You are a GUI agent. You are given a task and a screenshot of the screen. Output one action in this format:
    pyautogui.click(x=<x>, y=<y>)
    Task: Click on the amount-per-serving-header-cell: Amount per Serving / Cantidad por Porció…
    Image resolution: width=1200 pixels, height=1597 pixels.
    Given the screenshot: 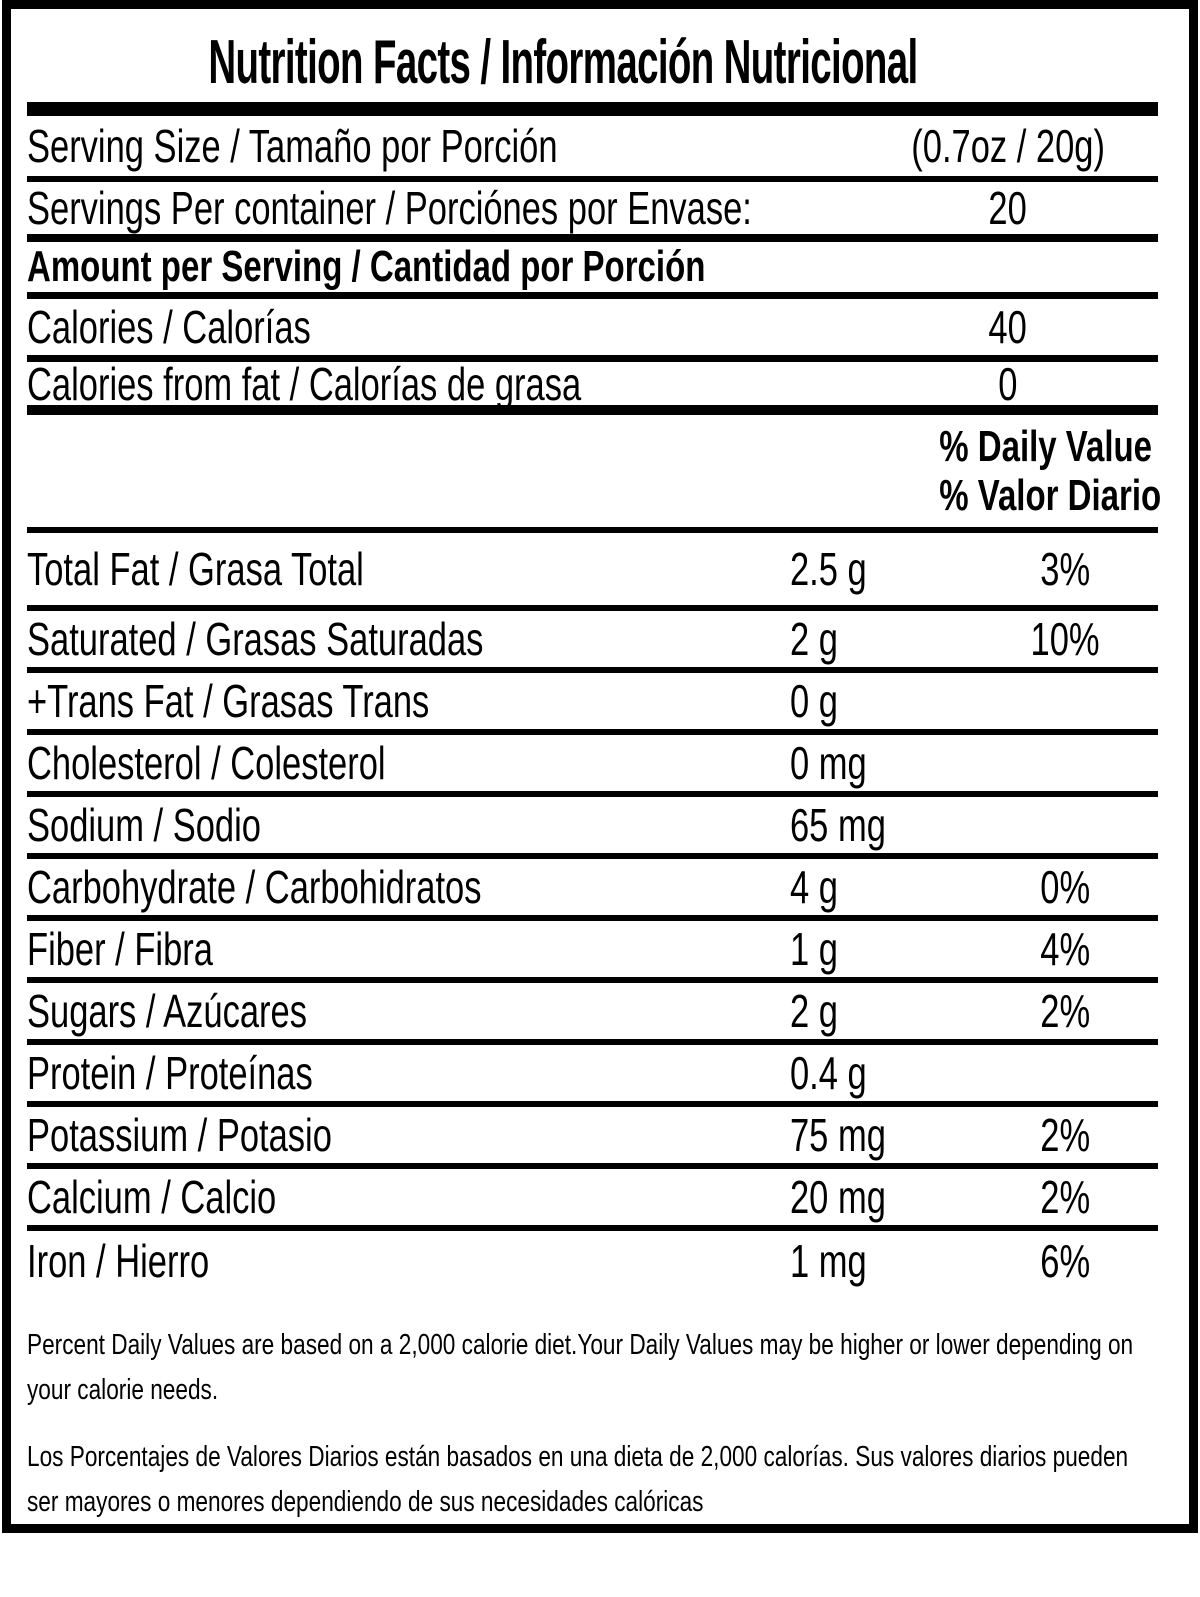 What is the action you would take?
    pyautogui.click(x=592, y=267)
    